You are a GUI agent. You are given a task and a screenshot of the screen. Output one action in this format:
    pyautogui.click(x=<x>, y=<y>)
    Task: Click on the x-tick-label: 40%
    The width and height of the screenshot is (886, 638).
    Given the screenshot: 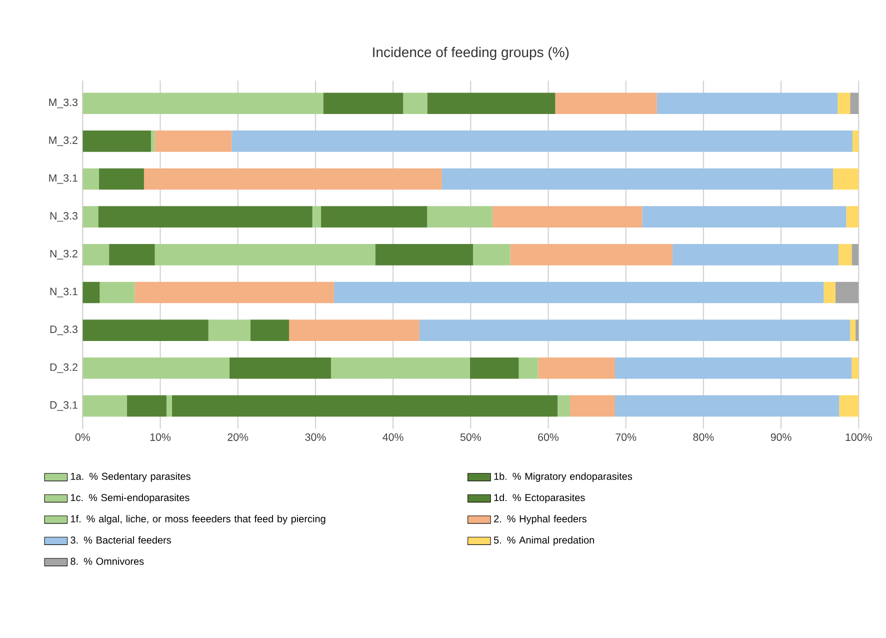 What is the action you would take?
    pyautogui.click(x=393, y=437)
    